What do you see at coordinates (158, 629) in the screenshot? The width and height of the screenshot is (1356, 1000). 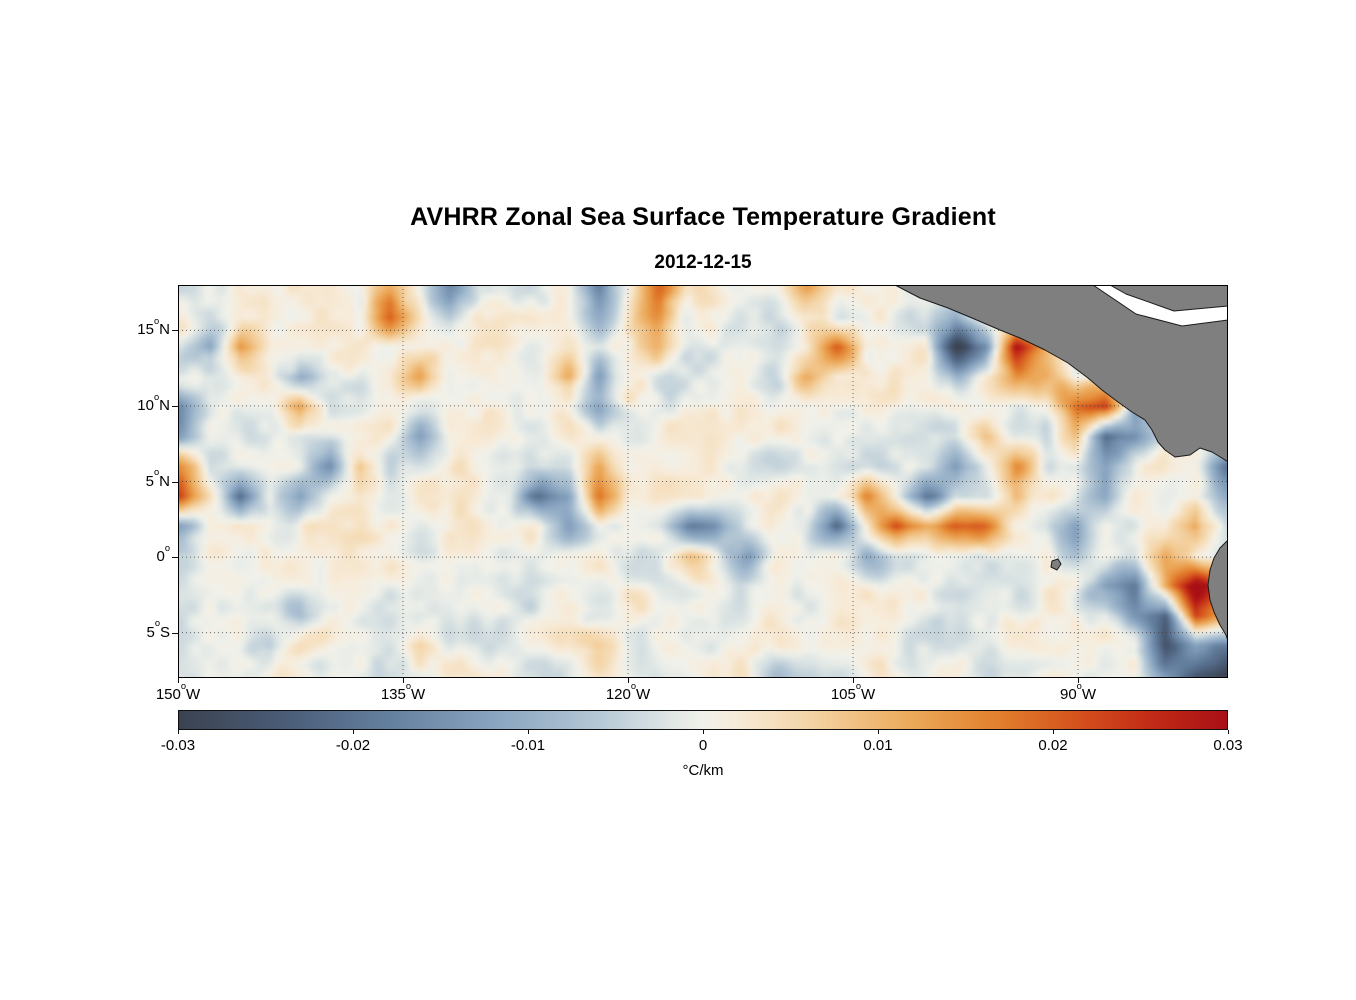 I see `y-tick-label: 5oS` at bounding box center [158, 629].